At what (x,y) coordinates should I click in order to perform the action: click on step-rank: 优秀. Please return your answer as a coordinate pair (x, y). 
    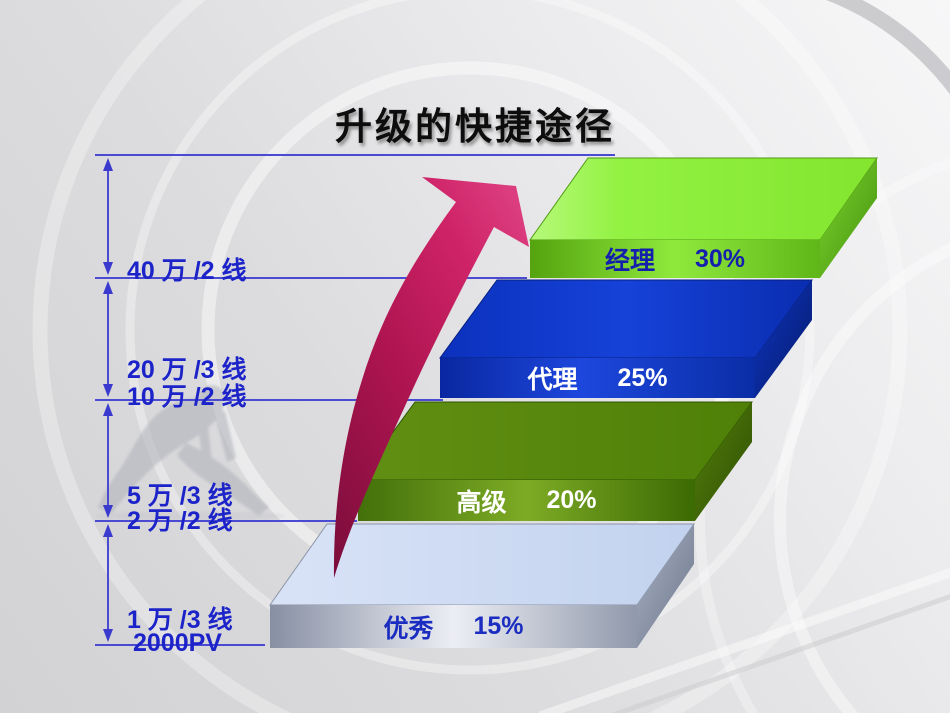
    Looking at the image, I should click on (408, 628).